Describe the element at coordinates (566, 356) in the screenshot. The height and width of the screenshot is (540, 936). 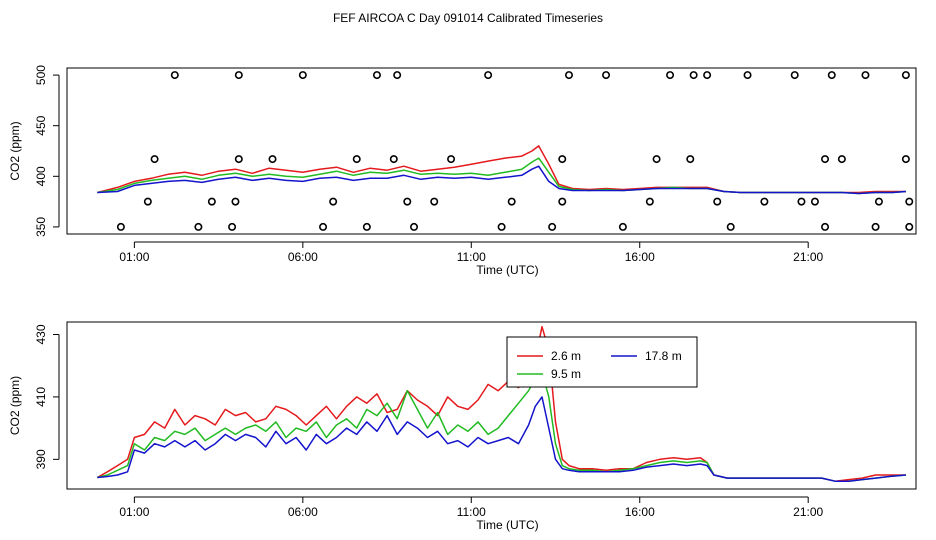
I see `legend-label: 2.6 m` at that location.